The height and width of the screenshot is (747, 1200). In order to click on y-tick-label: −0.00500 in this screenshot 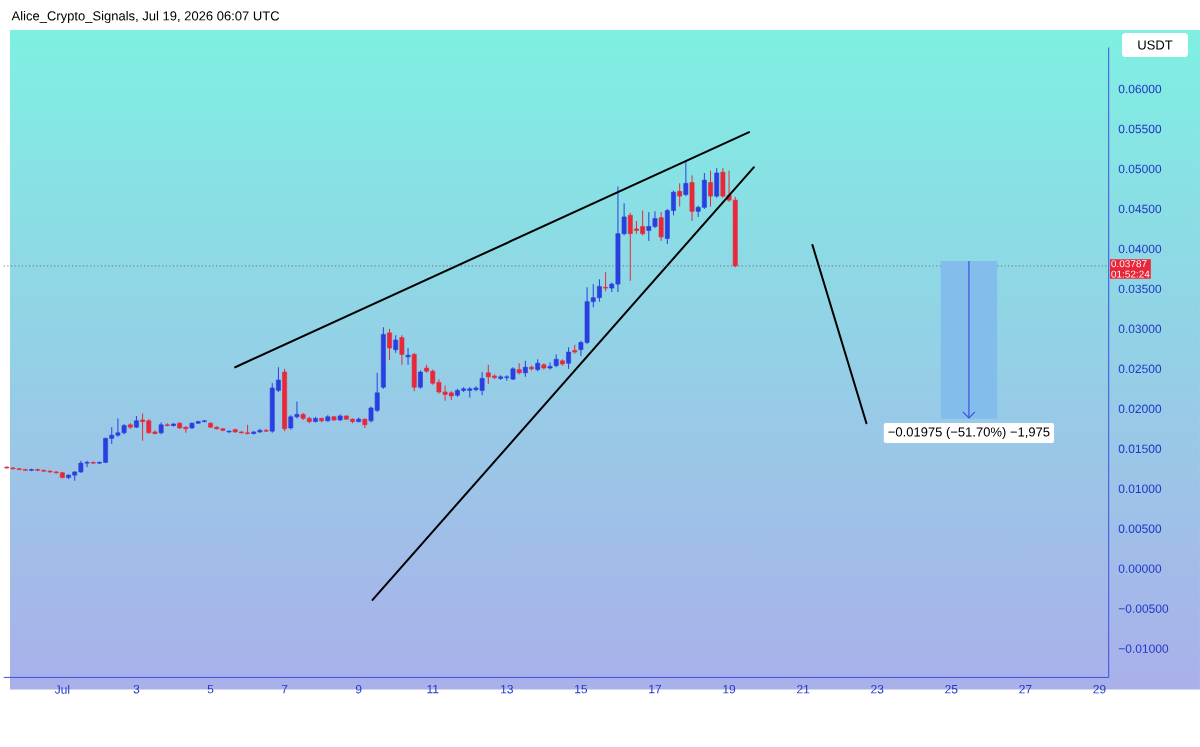, I will do `click(1143, 608)`.